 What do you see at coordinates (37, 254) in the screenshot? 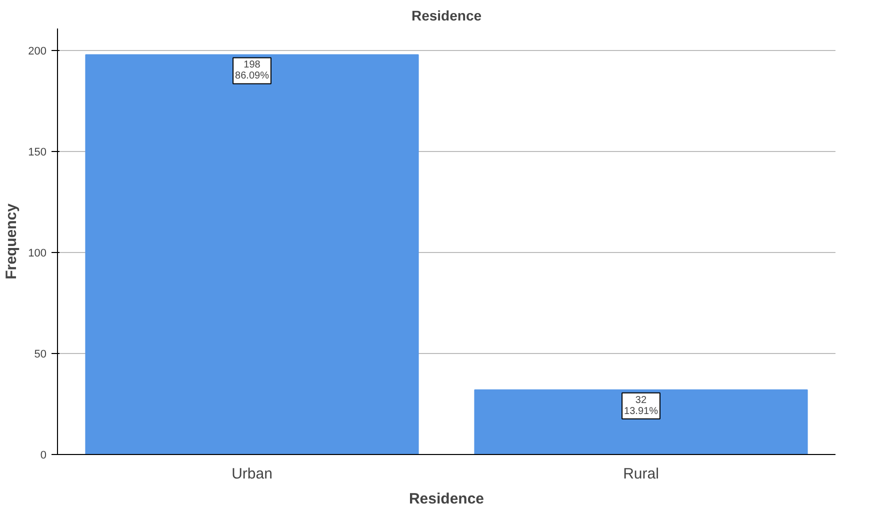
I see `y-tick-label: 100` at bounding box center [37, 254].